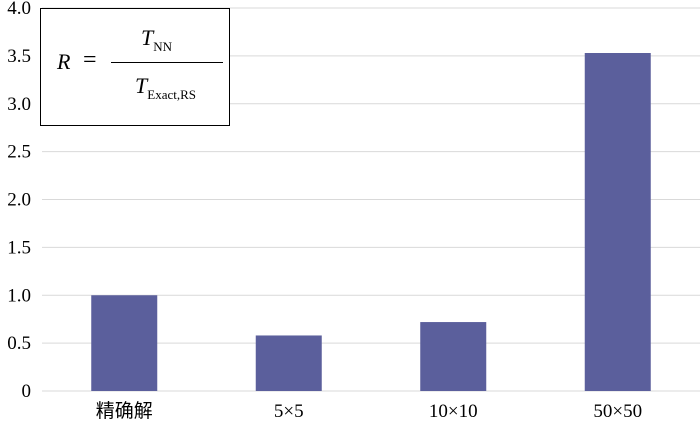 Image resolution: width=700 pixels, height=421 pixels. Describe the element at coordinates (19, 343) in the screenshot. I see `y-tick-label: 0.5` at that location.